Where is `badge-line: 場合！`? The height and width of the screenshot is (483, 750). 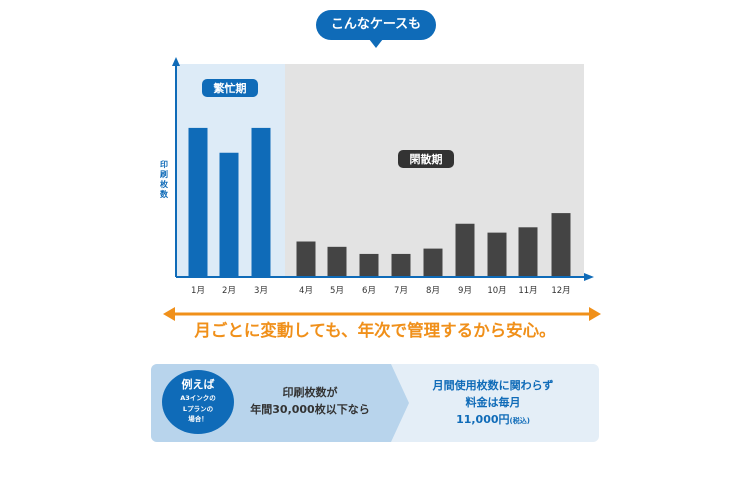 badge-line: 場合！ is located at coordinates (198, 419).